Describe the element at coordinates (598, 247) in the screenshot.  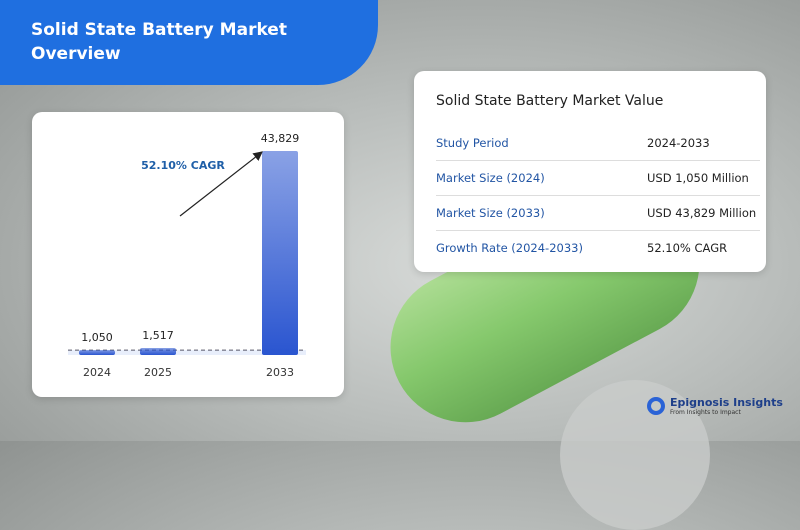
I see `table-row: Growth Rate (2024-2033) 52.10% CAGR` at that location.